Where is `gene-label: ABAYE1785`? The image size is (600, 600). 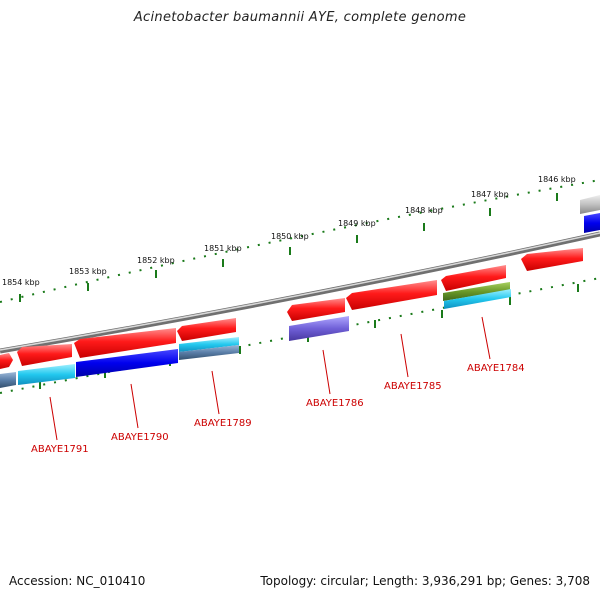
gene-label: ABAYE1785 is located at coordinates (413, 386).